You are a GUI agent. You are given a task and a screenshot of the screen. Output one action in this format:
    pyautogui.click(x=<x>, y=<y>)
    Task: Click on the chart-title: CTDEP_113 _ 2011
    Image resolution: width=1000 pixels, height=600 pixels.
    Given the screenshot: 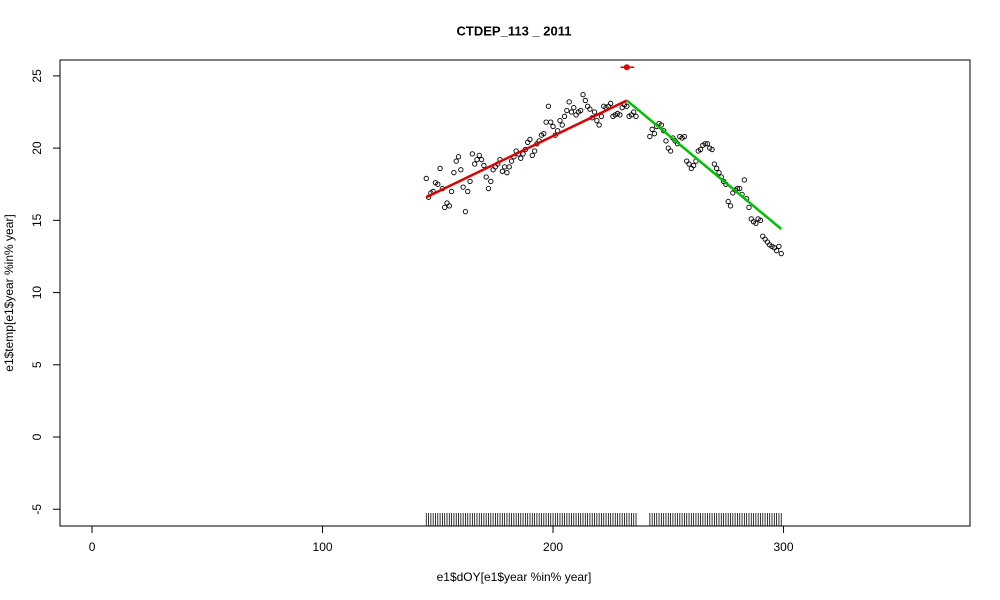 What is the action you would take?
    pyautogui.click(x=514, y=30)
    